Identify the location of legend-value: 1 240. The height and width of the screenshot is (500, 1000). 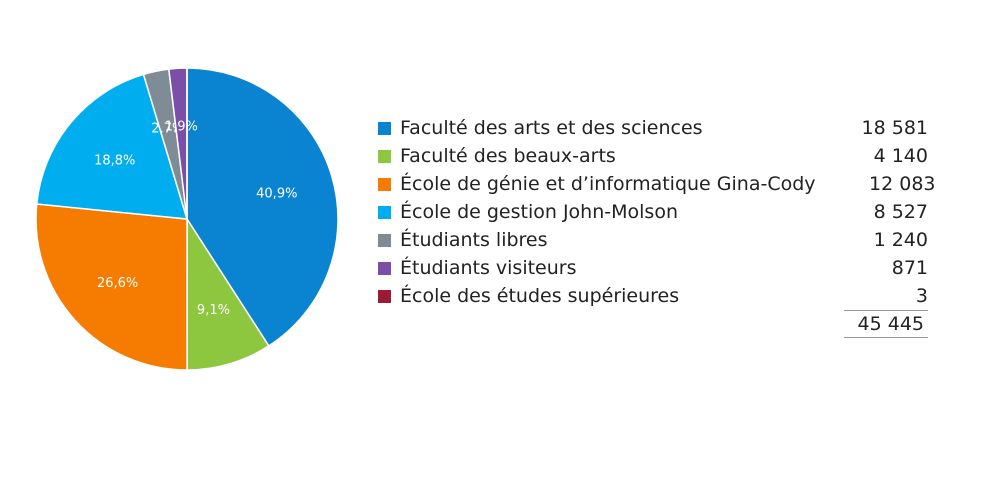
(900, 240).